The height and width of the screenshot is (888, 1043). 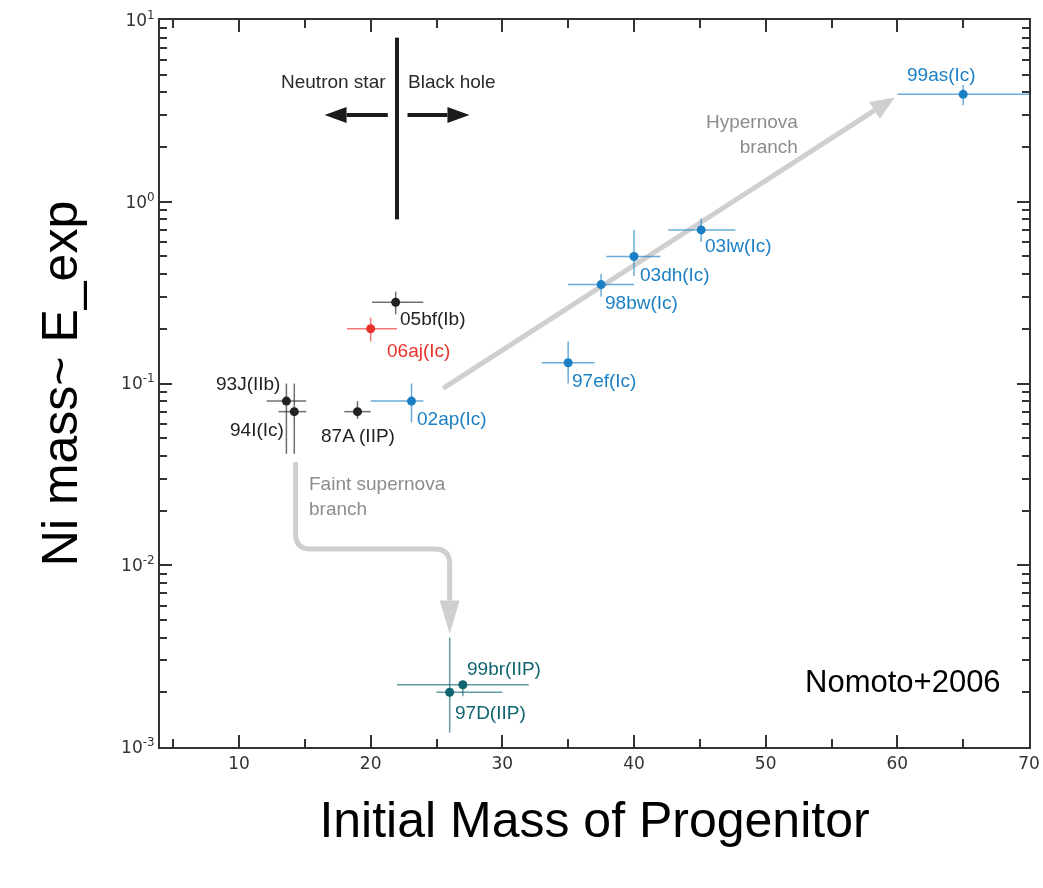 What do you see at coordinates (433, 318) in the screenshot?
I see `annotation: 05bf(Ib)` at bounding box center [433, 318].